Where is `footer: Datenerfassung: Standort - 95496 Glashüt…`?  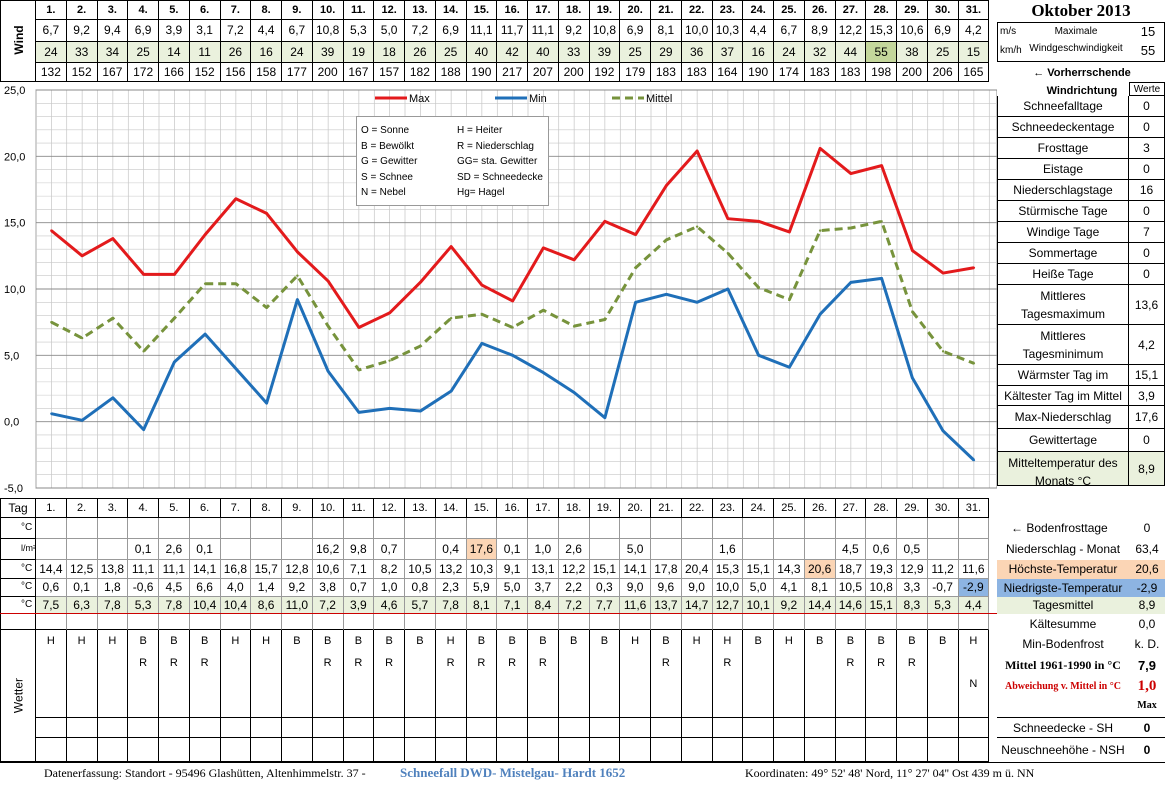 footer: Datenerfassung: Standort - 95496 Glashüt… is located at coordinates (582, 773).